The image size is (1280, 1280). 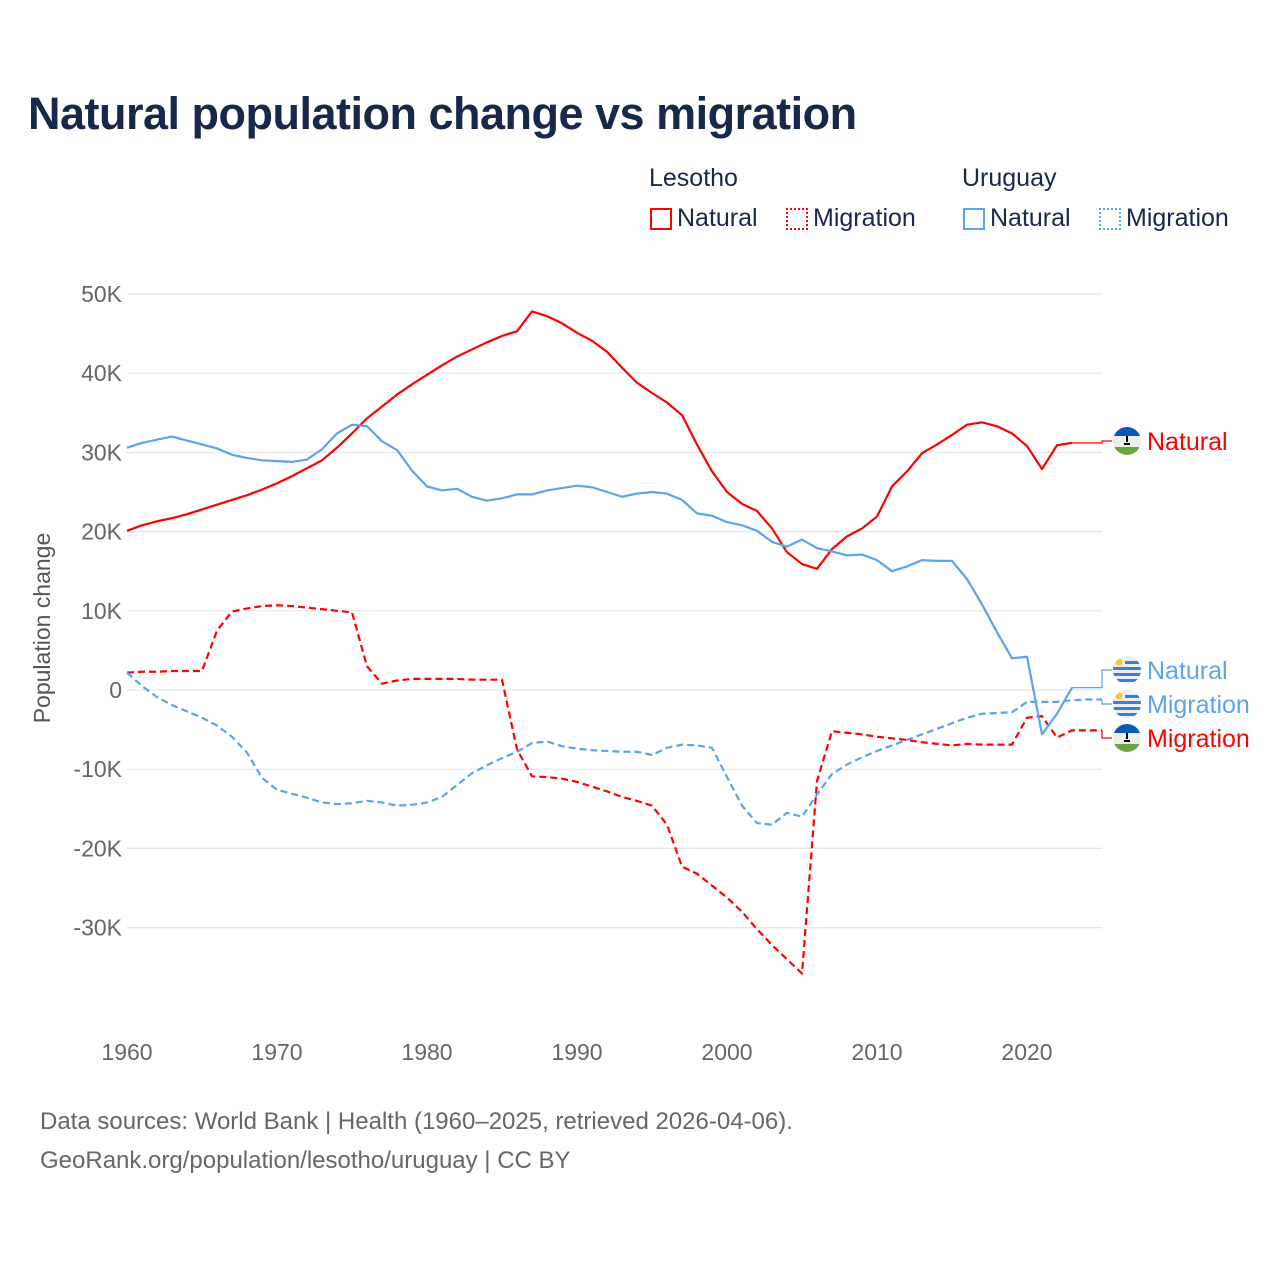 I want to click on legend-group-uruguay: Uruguay, so click(x=1009, y=178).